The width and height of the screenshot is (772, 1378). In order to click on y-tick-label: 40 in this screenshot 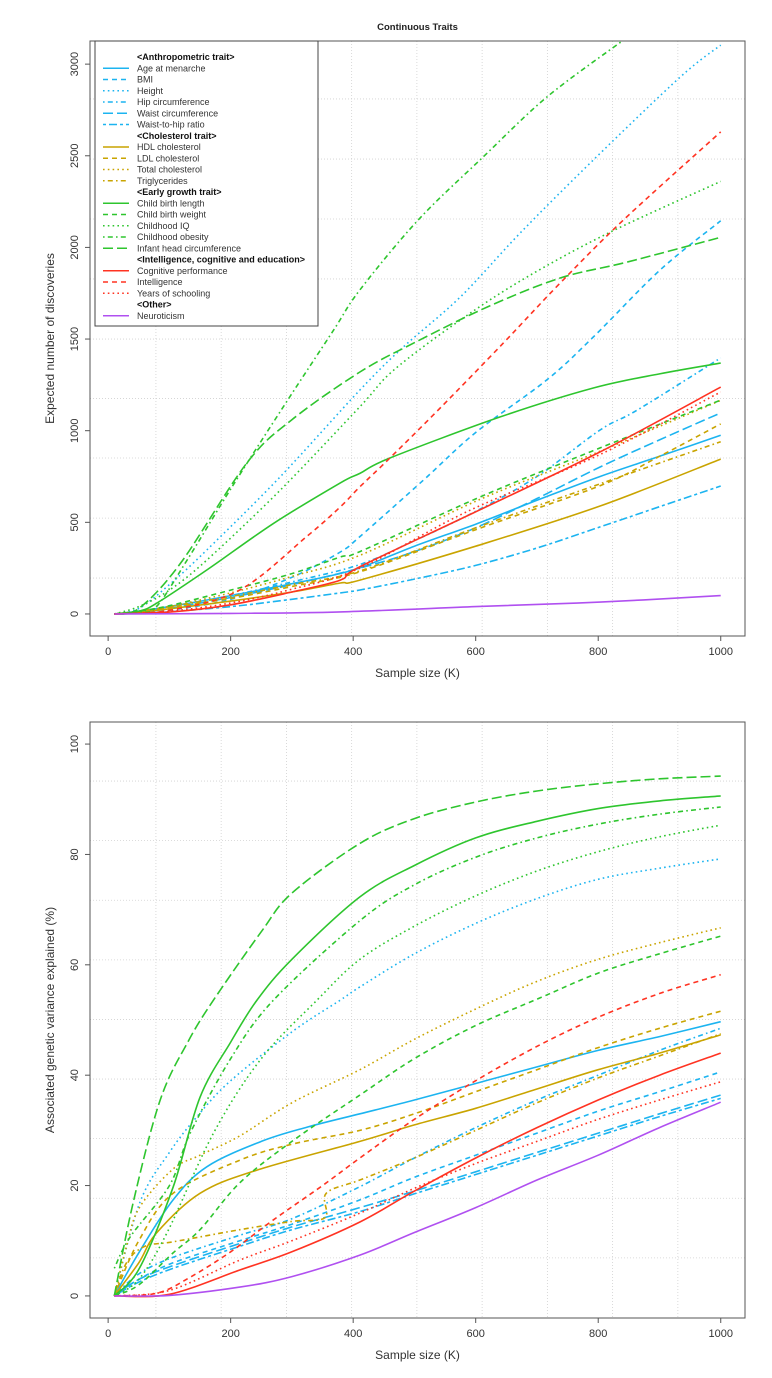, I will do `click(75, 1075)`.